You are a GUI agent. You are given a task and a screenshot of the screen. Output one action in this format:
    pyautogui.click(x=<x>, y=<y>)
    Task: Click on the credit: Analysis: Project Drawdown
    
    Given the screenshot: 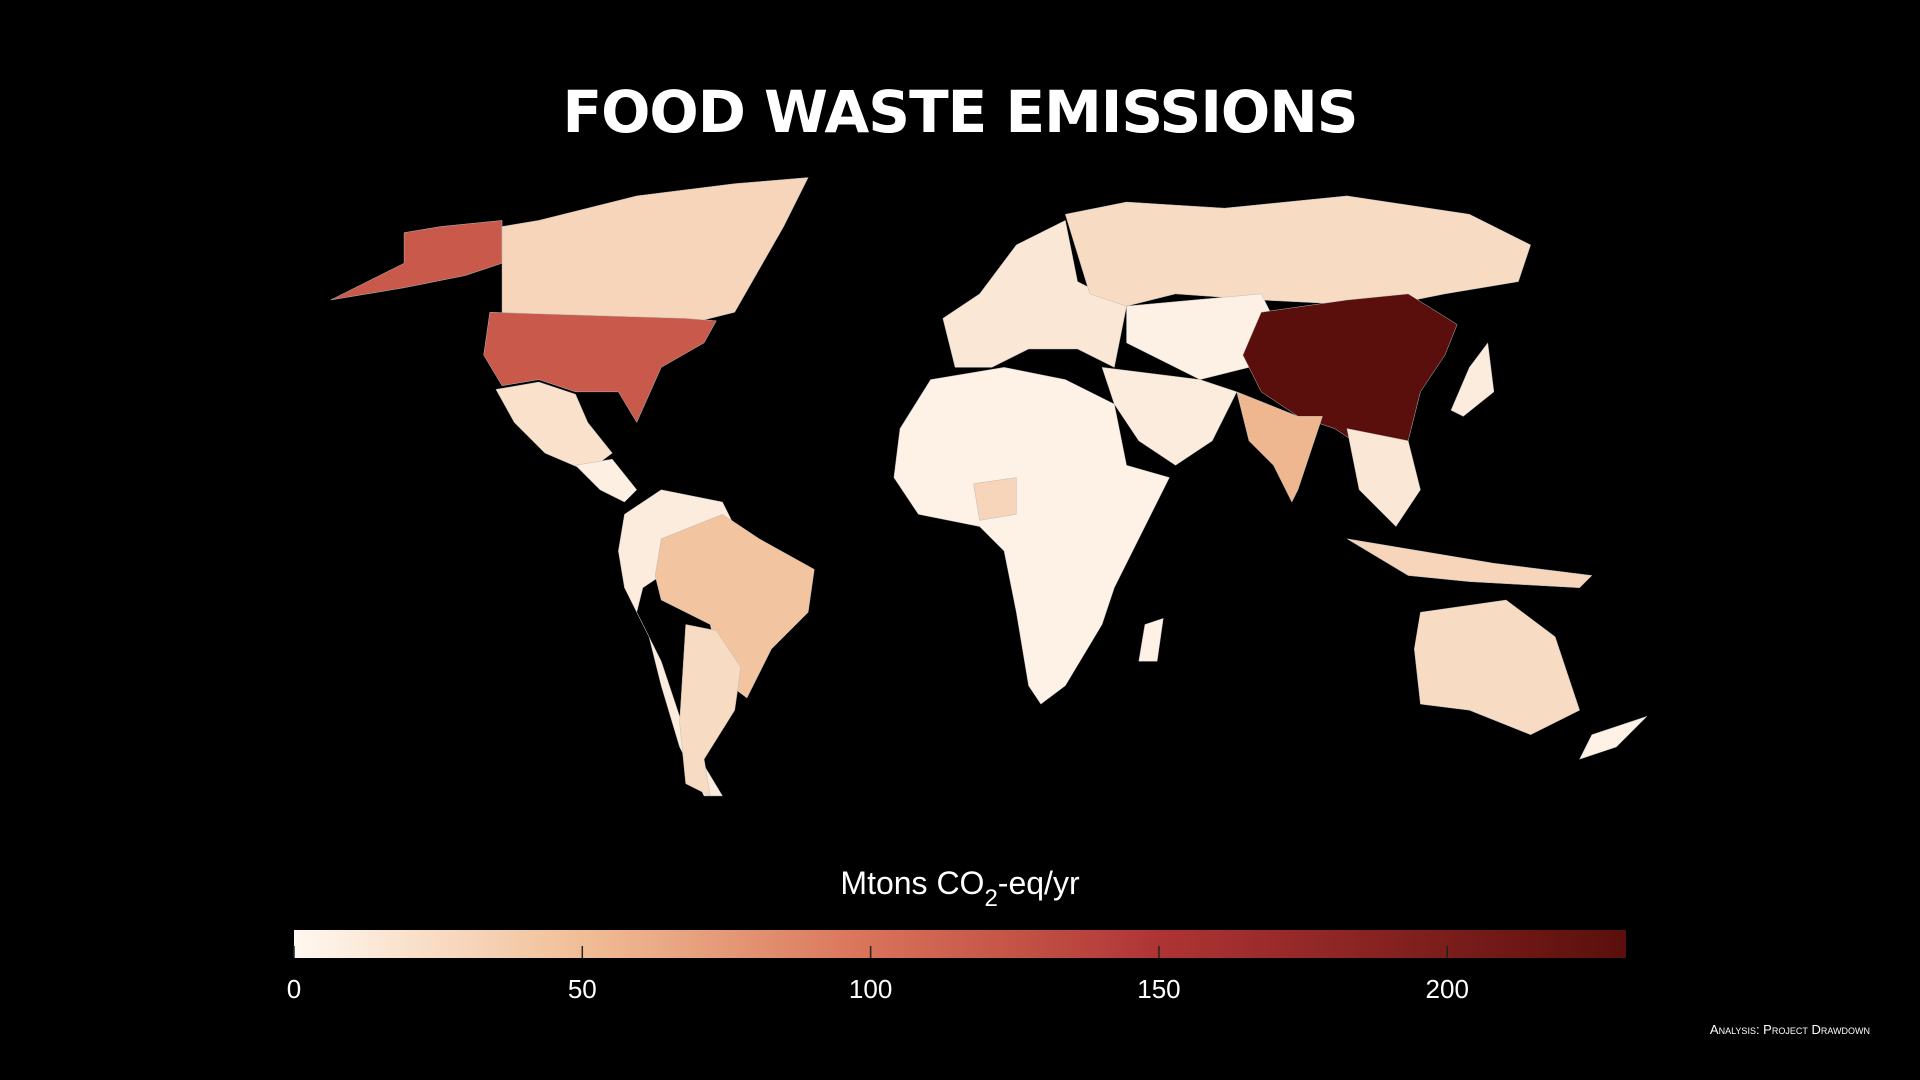 What is the action you would take?
    pyautogui.click(x=1790, y=1029)
    